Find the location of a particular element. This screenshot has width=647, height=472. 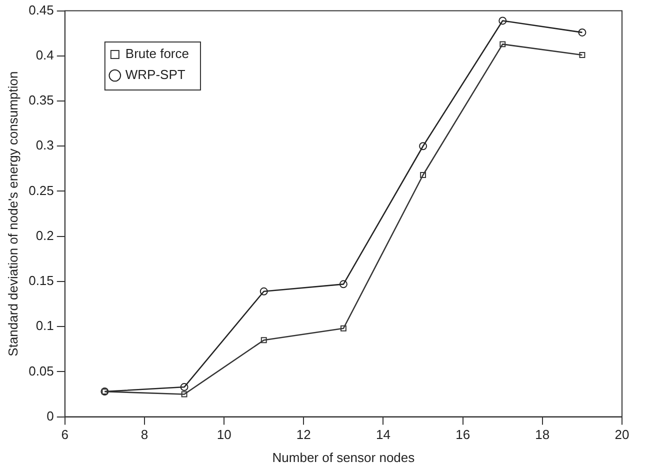

y-tick-label: 0.15 is located at coordinates (41, 280).